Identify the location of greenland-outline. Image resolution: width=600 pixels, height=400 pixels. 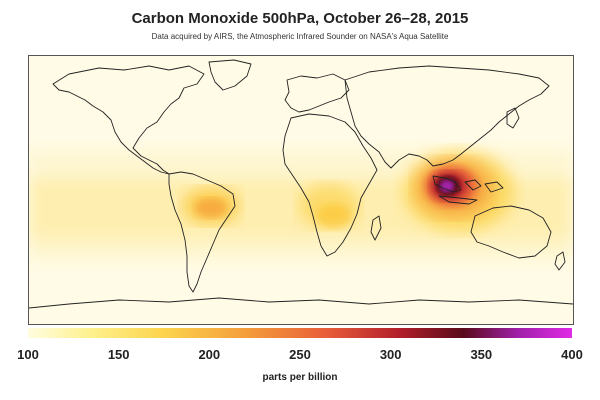
(230, 75).